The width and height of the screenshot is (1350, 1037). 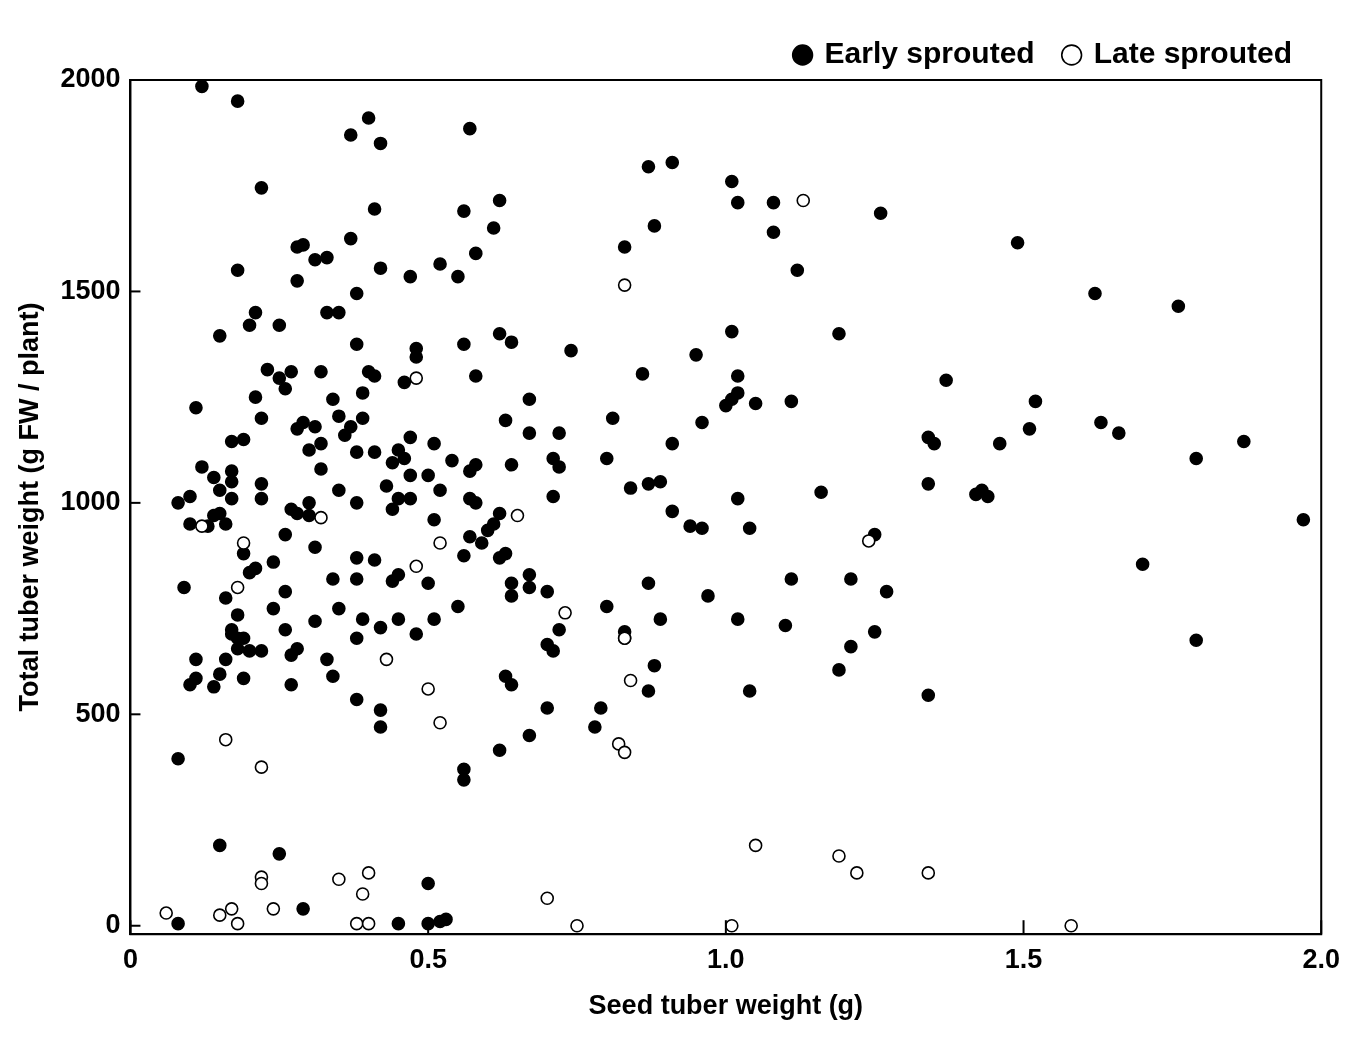 I want to click on x-tick-label: 0.5, so click(x=428, y=958).